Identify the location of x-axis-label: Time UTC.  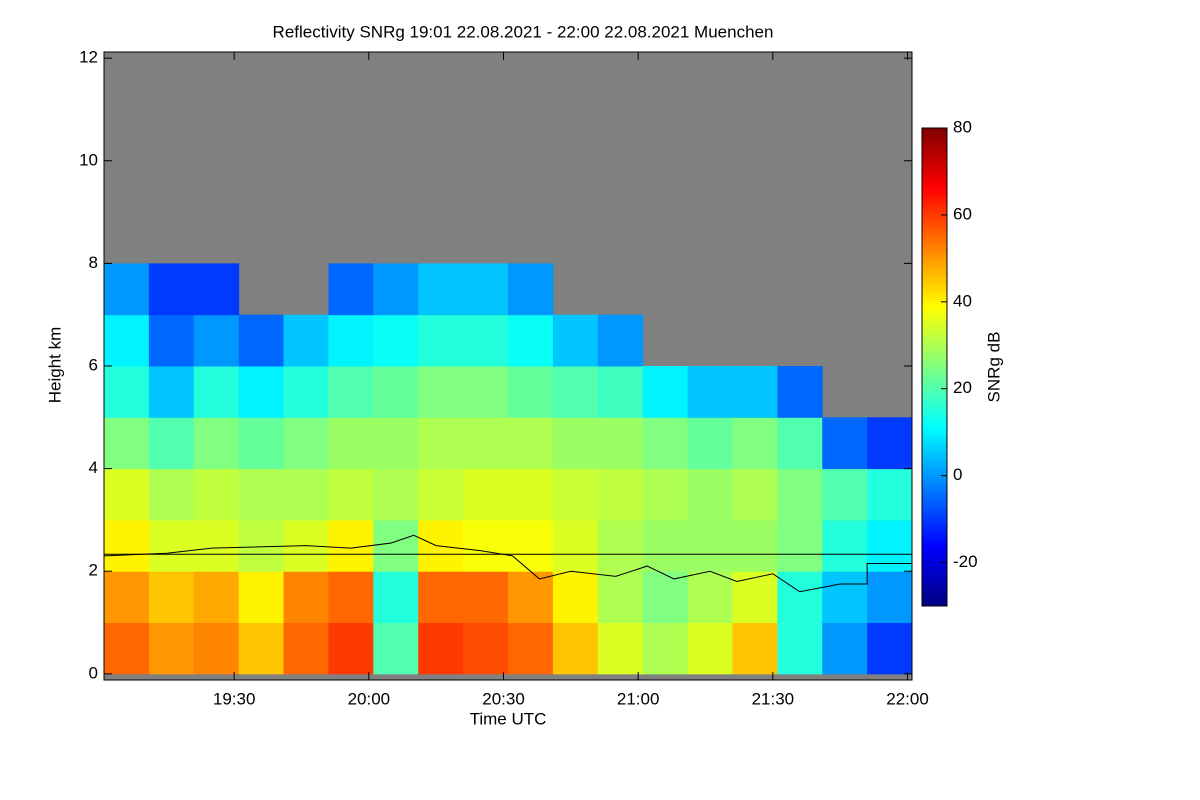
(508, 718).